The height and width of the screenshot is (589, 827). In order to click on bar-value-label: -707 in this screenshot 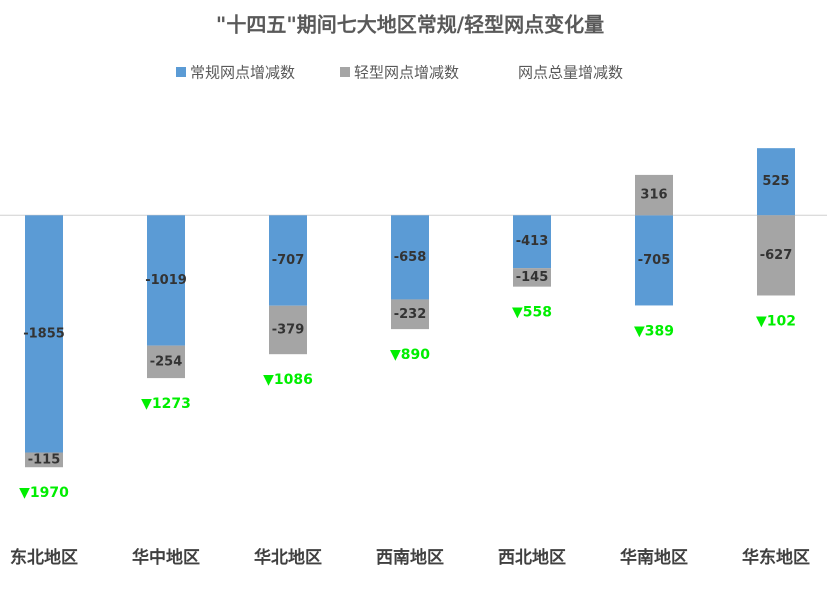, I will do `click(288, 260)`.